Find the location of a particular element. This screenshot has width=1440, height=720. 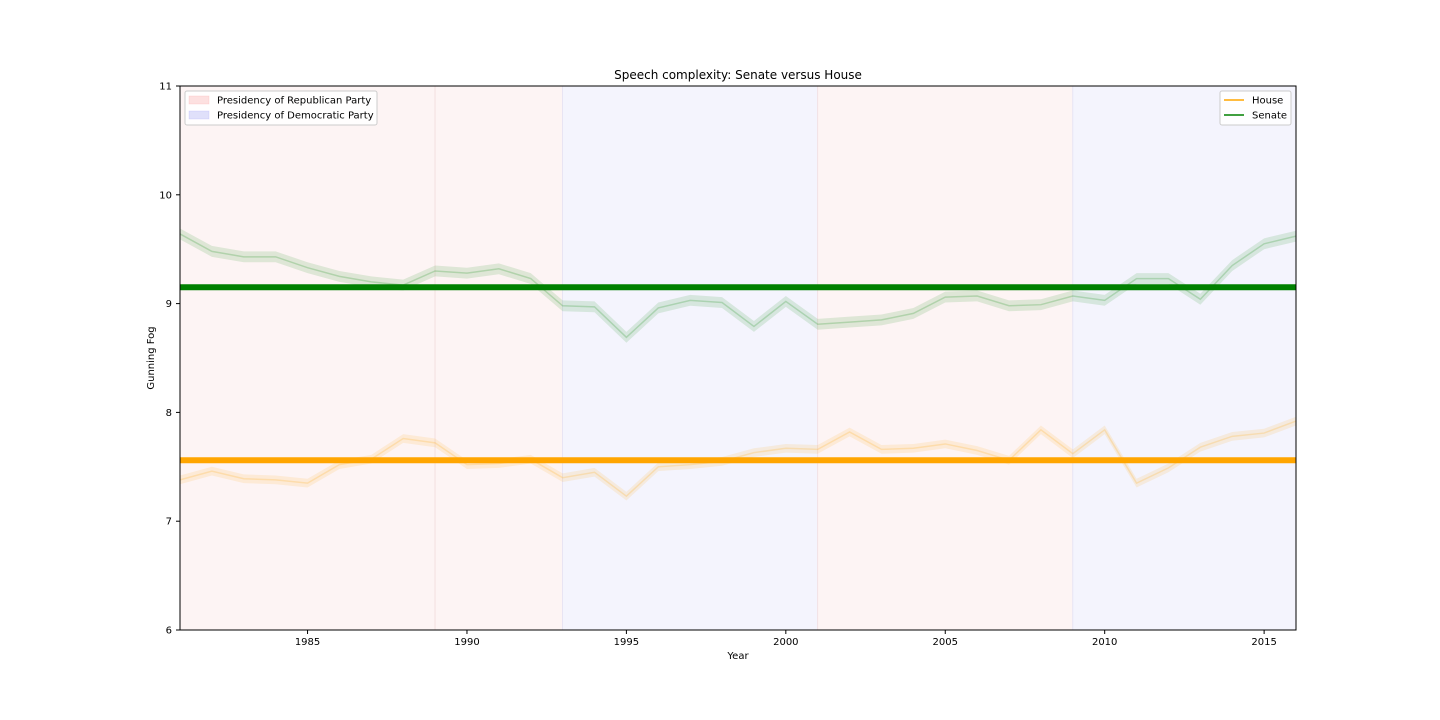

x-tick-label-1985: 1985 is located at coordinates (307, 642).